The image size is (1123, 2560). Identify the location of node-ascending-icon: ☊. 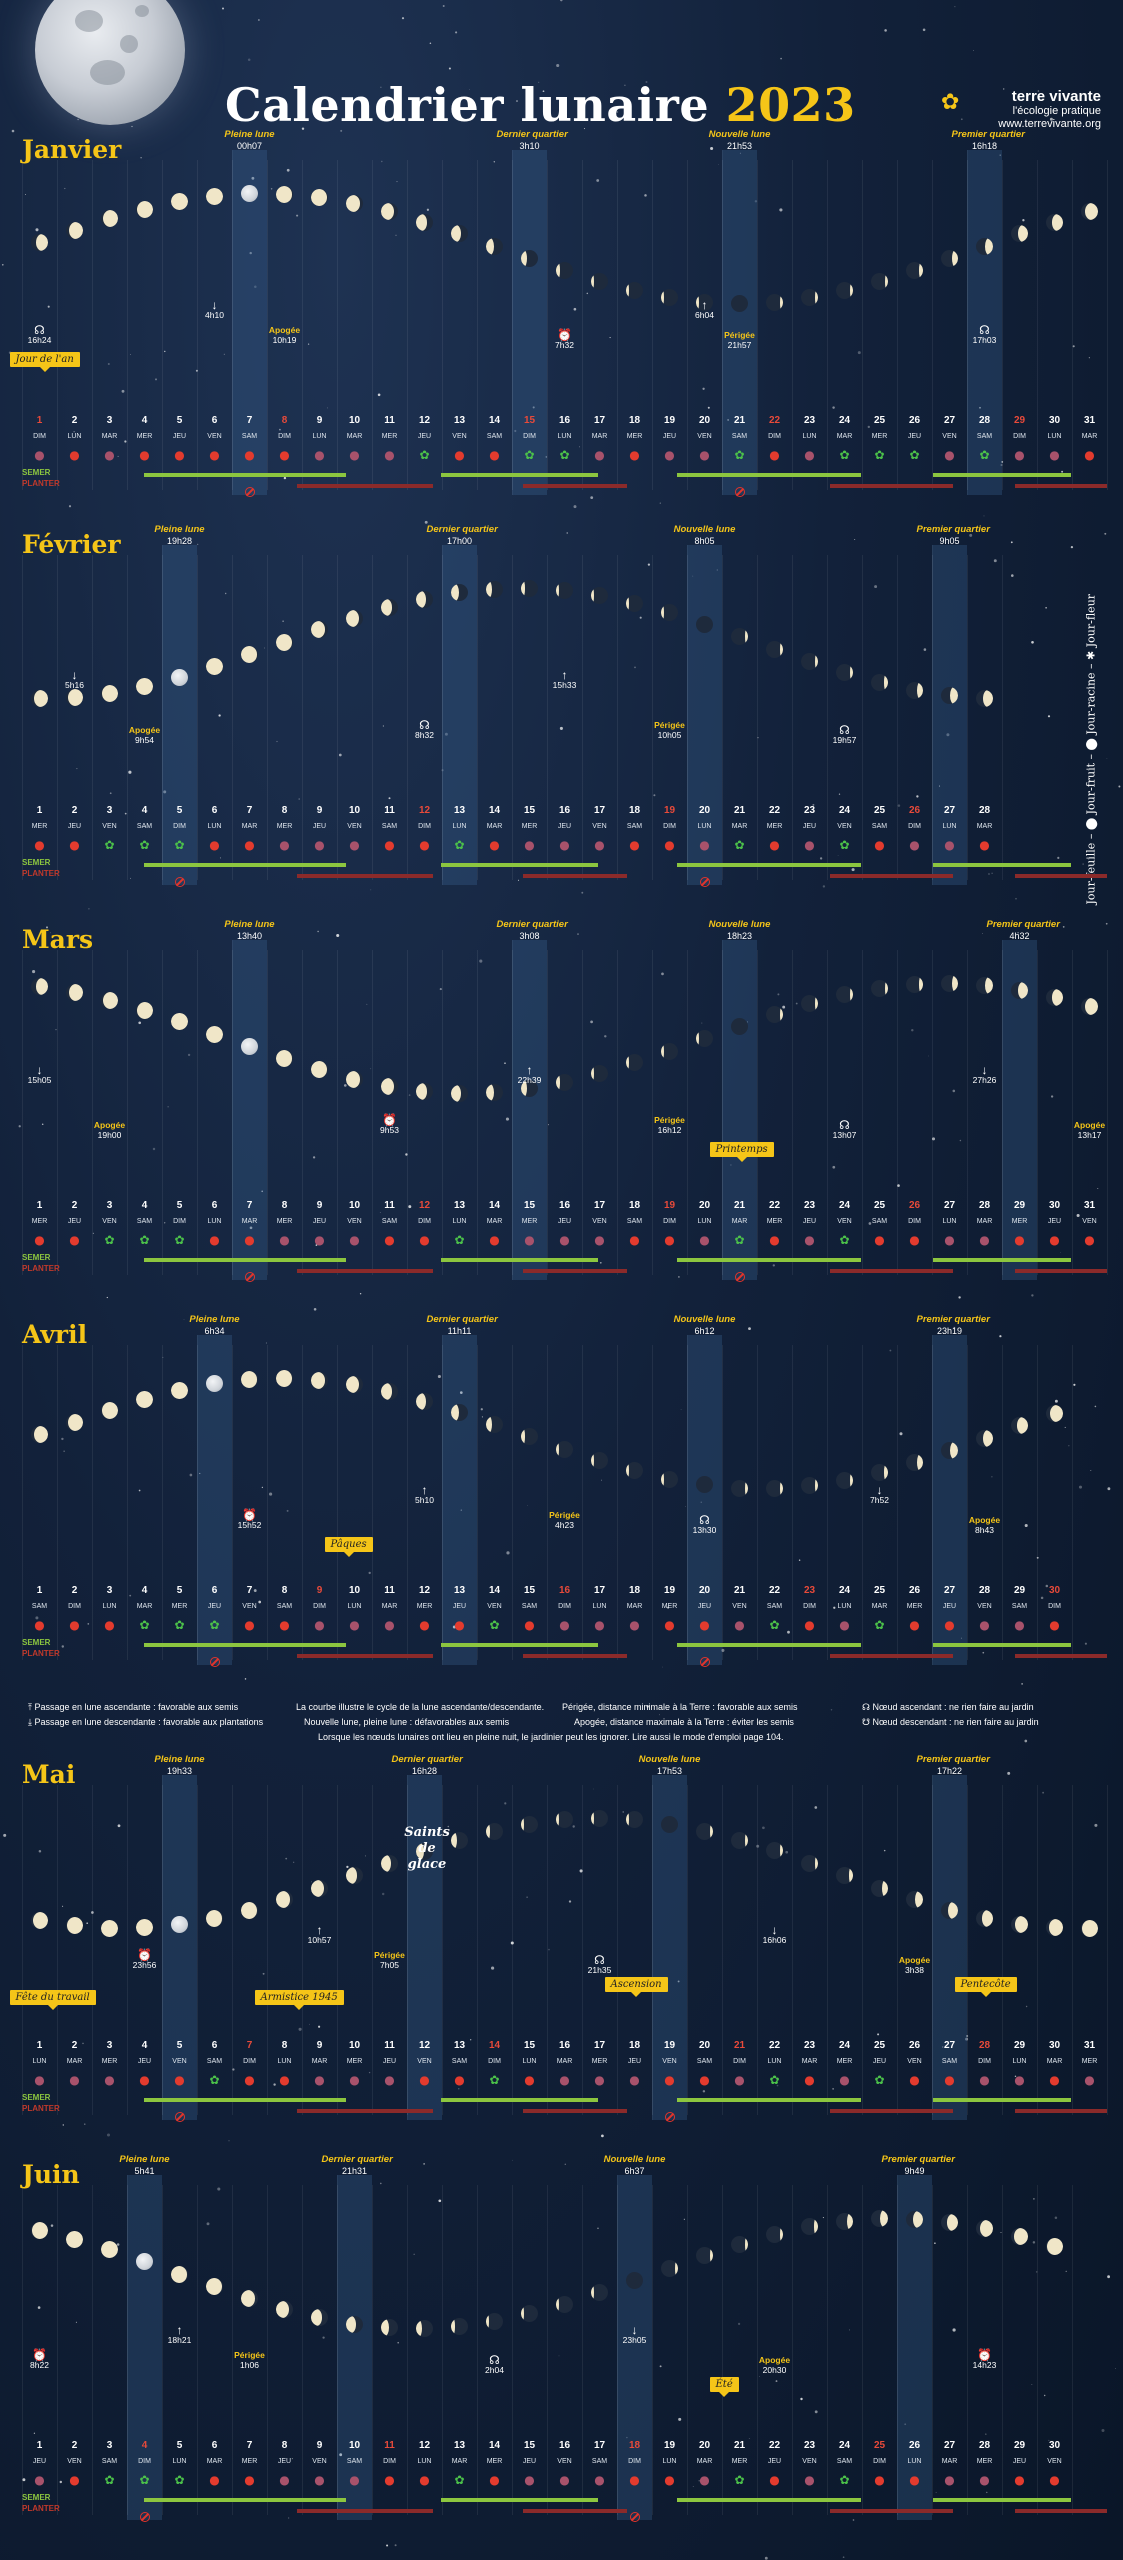
(494, 2360).